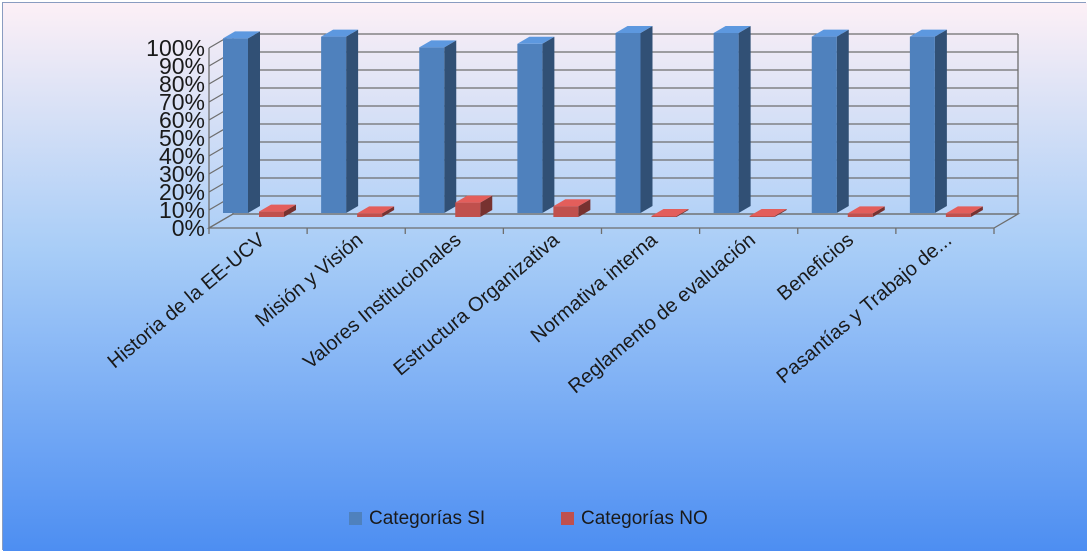 This screenshot has height=554, width=1090. What do you see at coordinates (182, 156) in the screenshot?
I see `y-tick-label: 40%` at bounding box center [182, 156].